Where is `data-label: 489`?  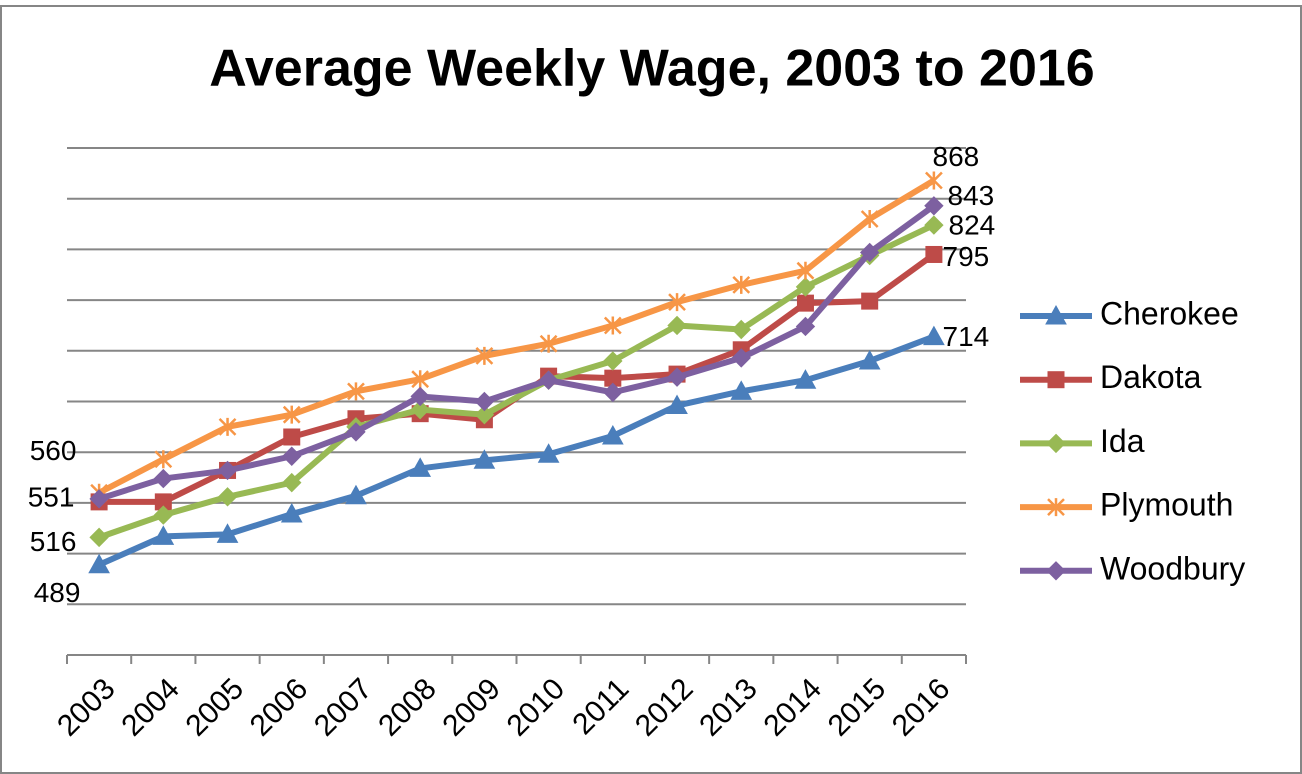 data-label: 489 is located at coordinates (57, 592).